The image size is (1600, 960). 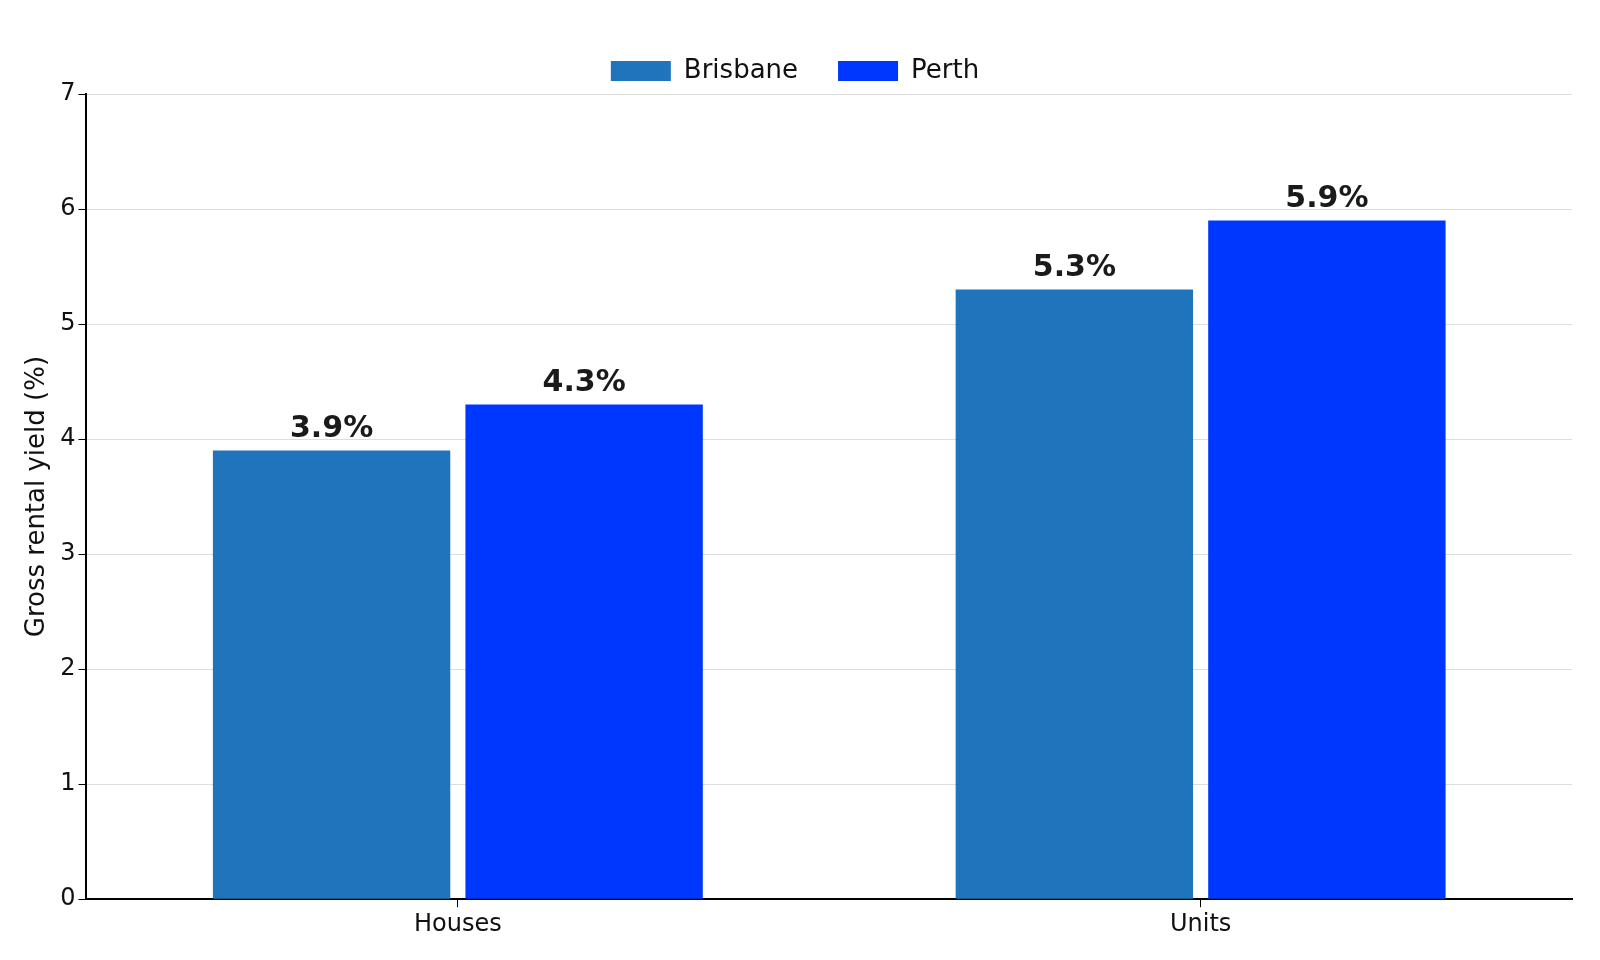 What do you see at coordinates (331, 427) in the screenshot?
I see `data-label: 3.9%` at bounding box center [331, 427].